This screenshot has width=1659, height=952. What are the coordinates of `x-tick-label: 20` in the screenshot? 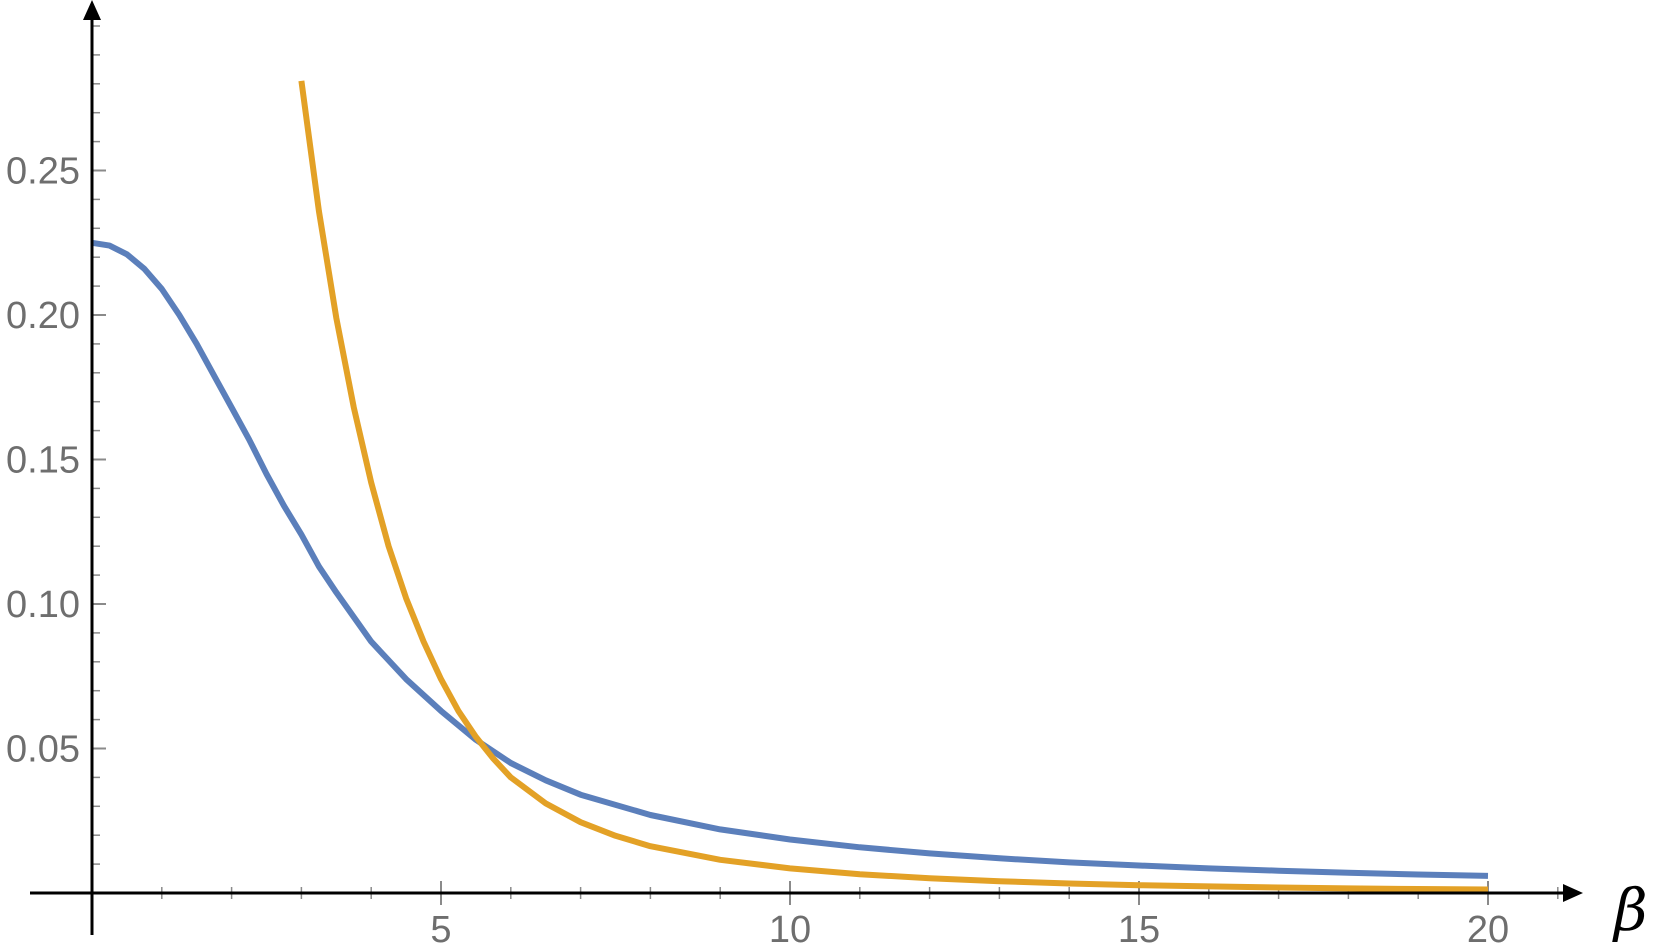 It's located at (1488, 930).